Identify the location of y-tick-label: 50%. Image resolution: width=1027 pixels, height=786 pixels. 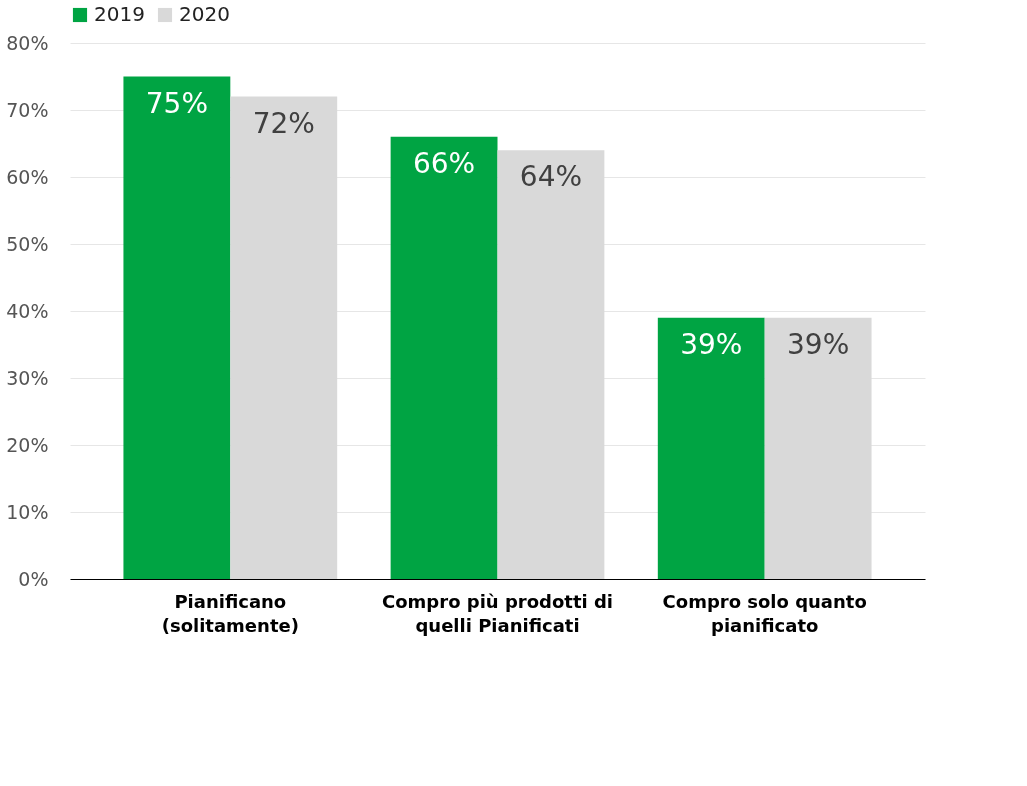
(27, 243).